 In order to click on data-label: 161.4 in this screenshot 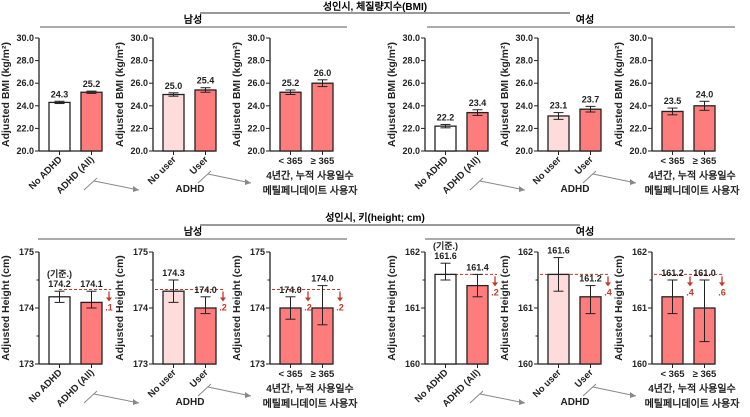, I will do `click(477, 267)`.